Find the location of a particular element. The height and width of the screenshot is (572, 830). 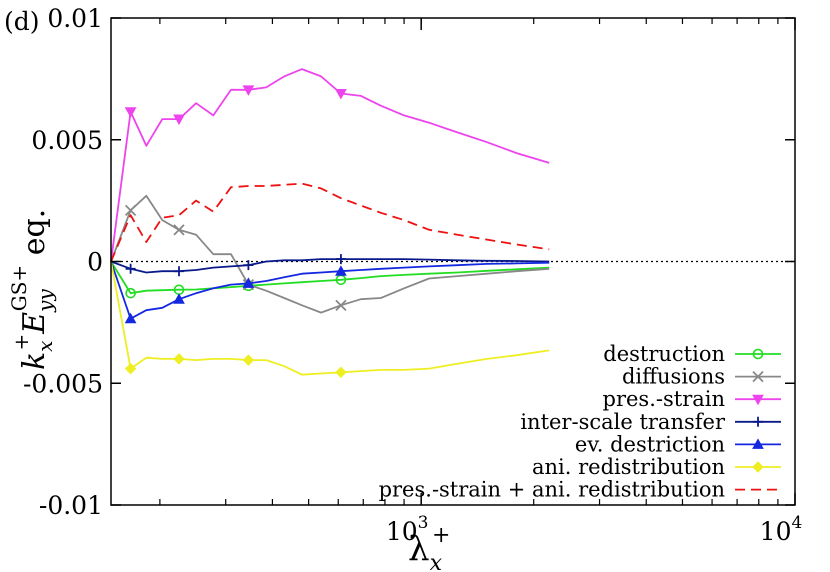

series-line-ev-destriction is located at coordinates (330, 290).